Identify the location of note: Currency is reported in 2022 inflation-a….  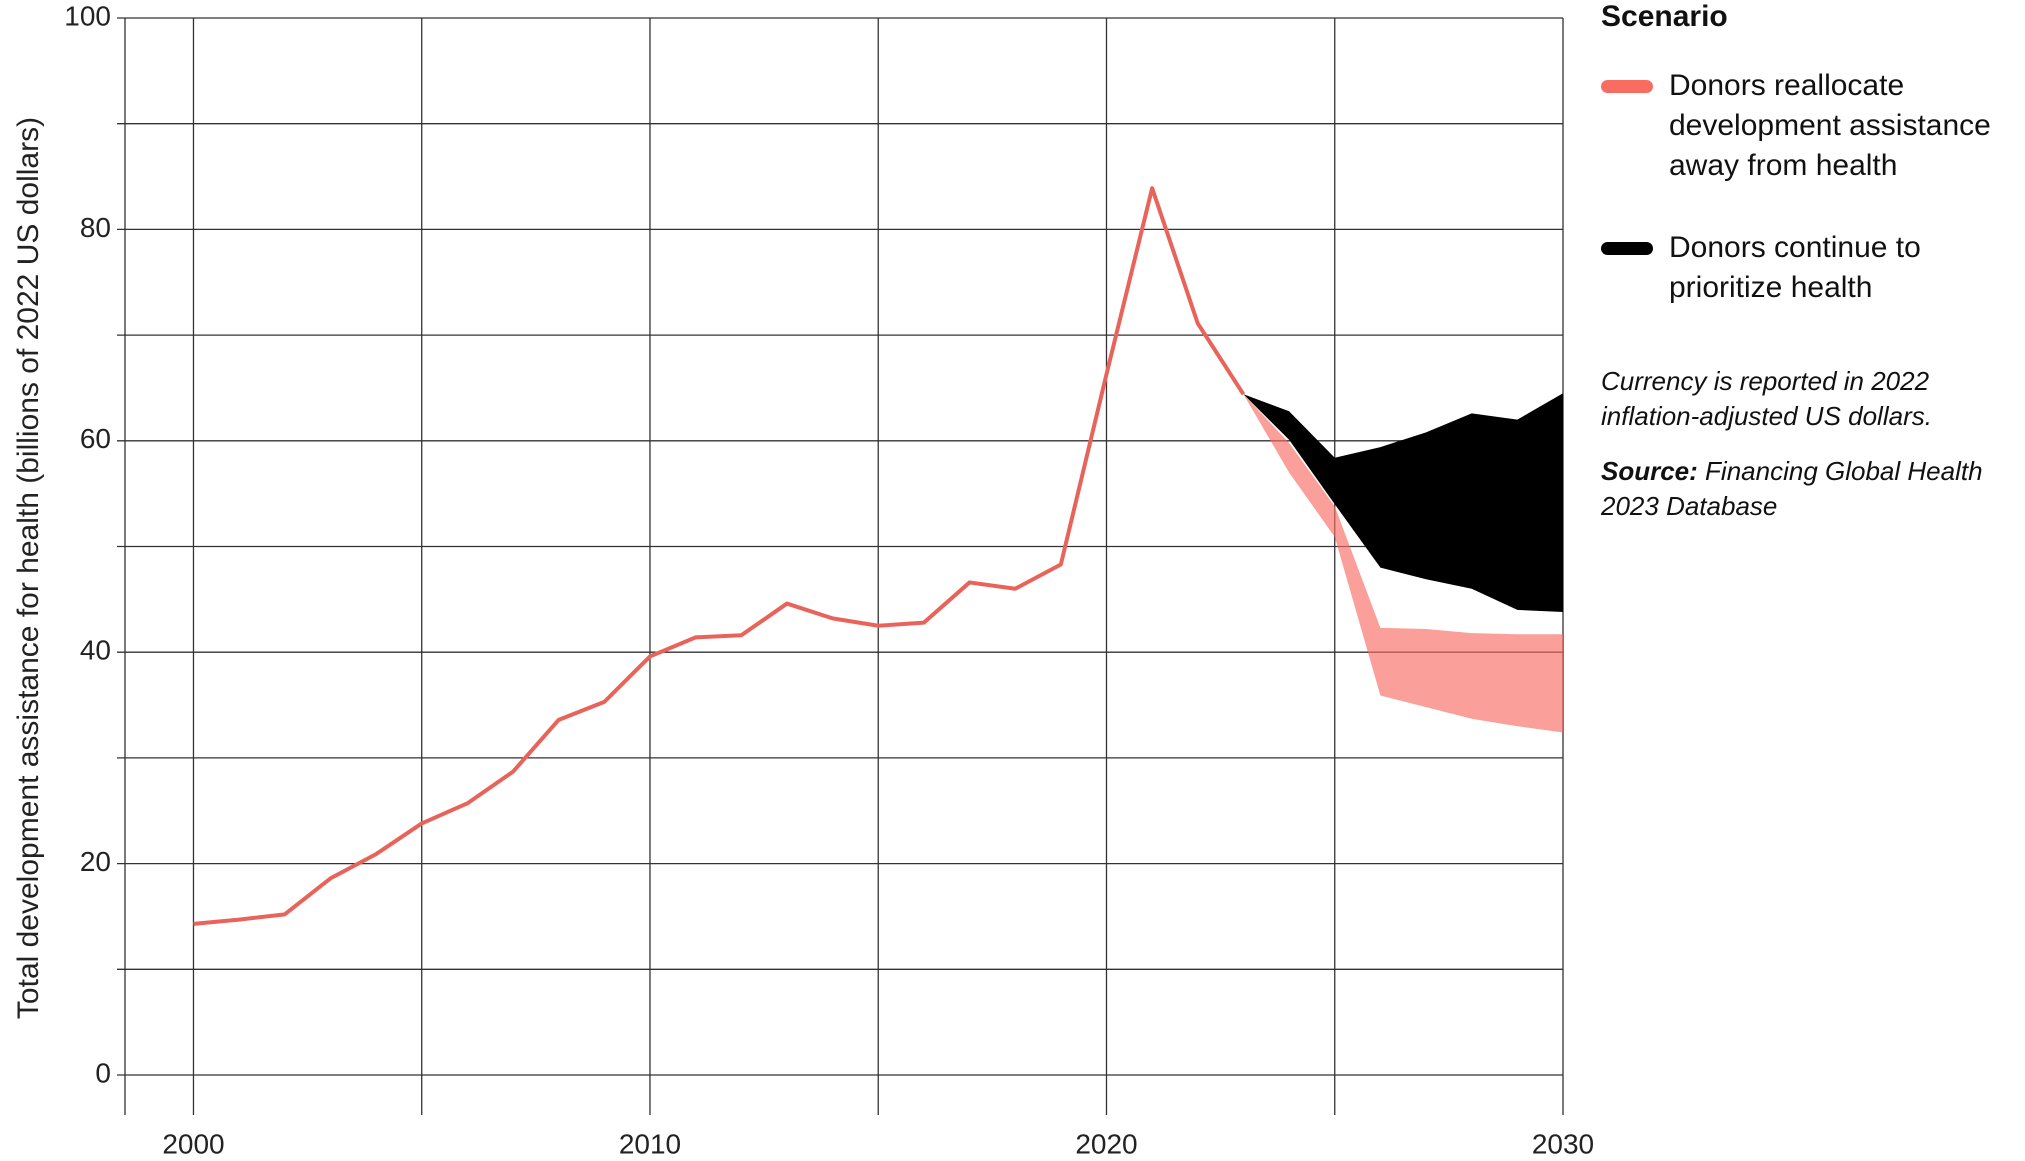
(1766, 398).